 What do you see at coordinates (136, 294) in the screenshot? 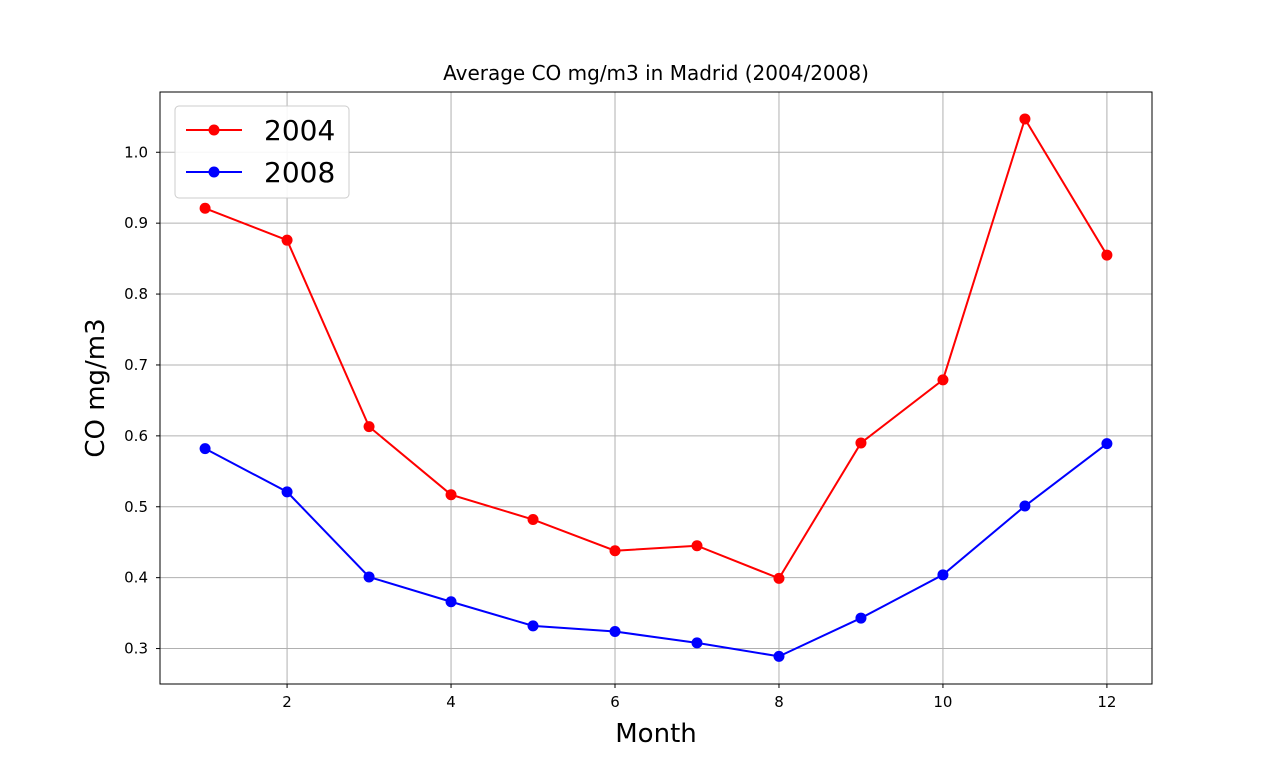
I see `y-tick-label: 0.8` at bounding box center [136, 294].